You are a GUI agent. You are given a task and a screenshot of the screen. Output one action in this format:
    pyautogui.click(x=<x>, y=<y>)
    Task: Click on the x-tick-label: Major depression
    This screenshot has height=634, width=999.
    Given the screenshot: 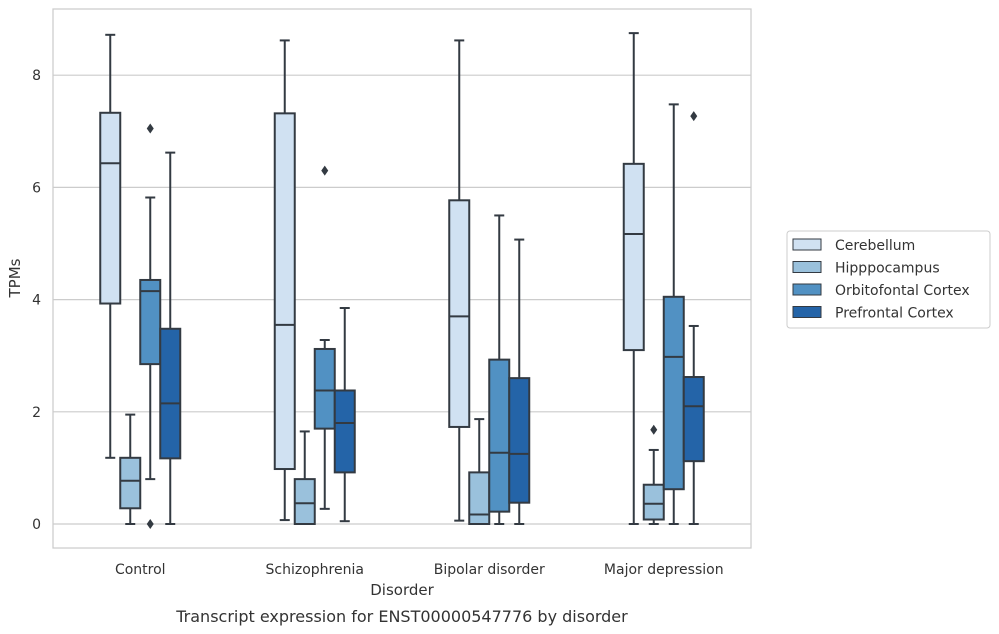 What is the action you would take?
    pyautogui.click(x=664, y=570)
    